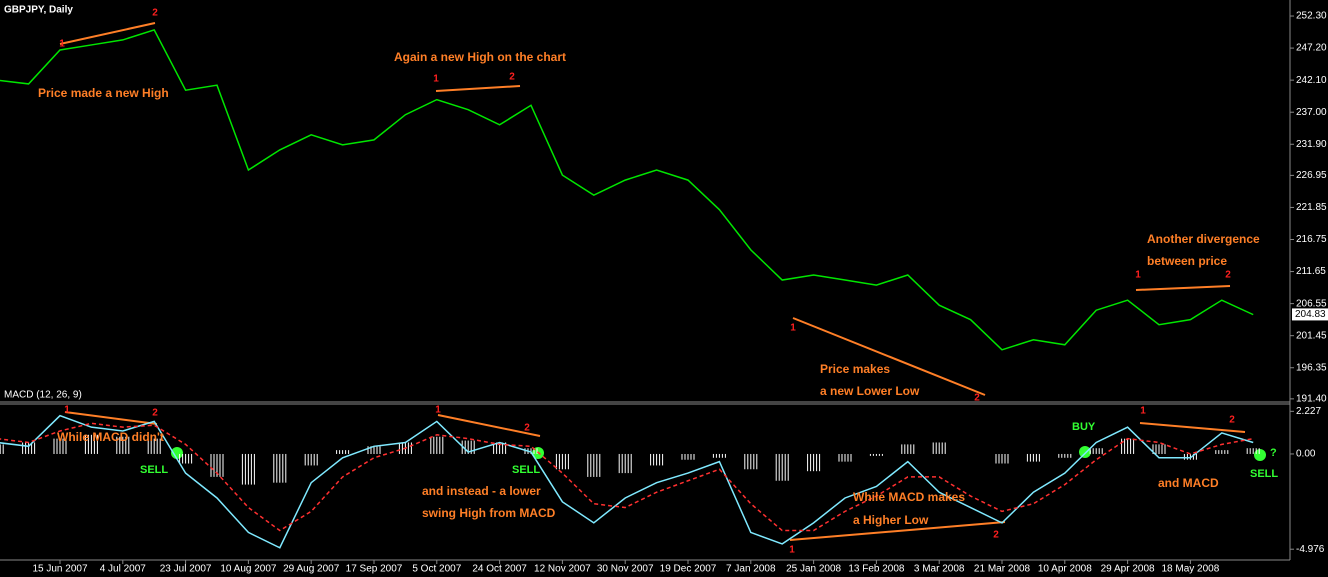 The width and height of the screenshot is (1328, 577). I want to click on y-tick-label: 0.00, so click(1306, 454).